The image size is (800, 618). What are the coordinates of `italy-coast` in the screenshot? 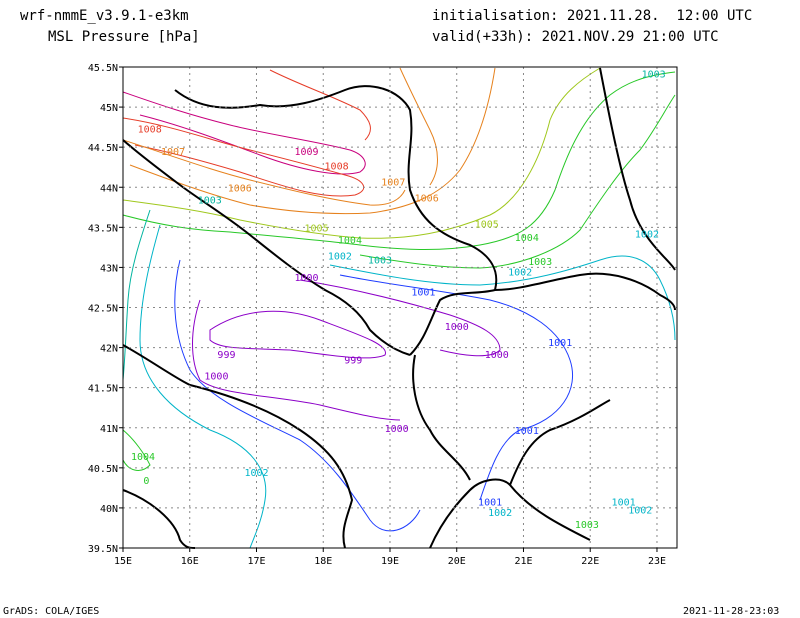 It's located at (238, 446).